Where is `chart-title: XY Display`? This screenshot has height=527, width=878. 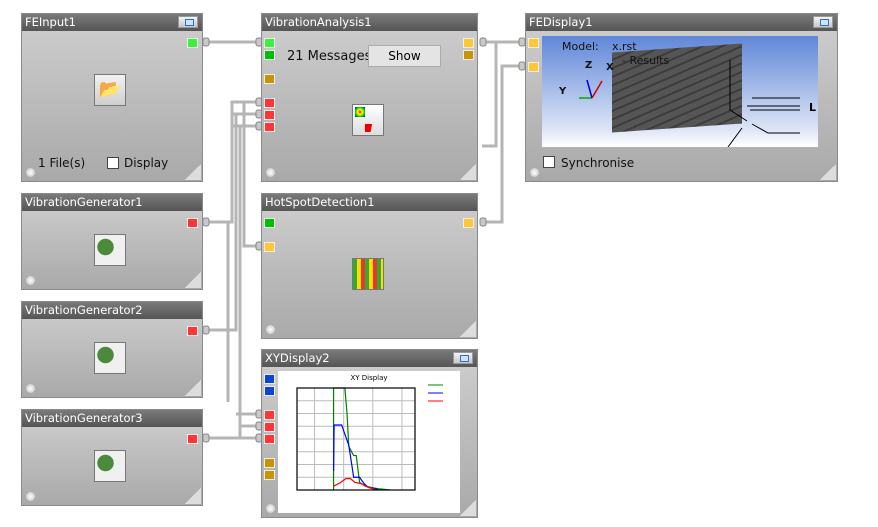 chart-title: XY Display is located at coordinates (368, 378).